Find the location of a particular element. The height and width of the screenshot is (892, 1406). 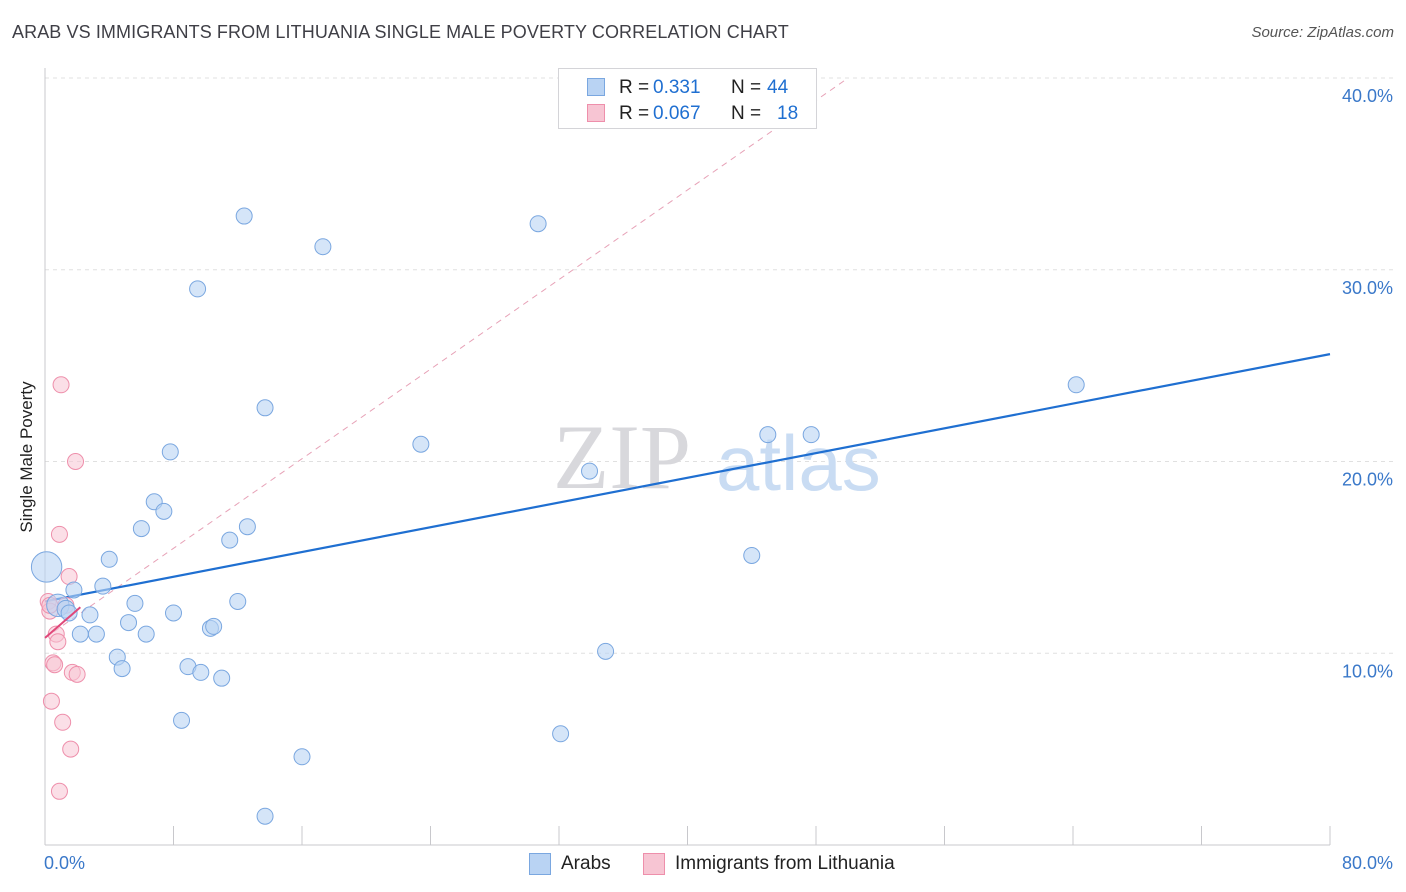

legend-label: Immigrants from Lithuania is located at coordinates (785, 863).